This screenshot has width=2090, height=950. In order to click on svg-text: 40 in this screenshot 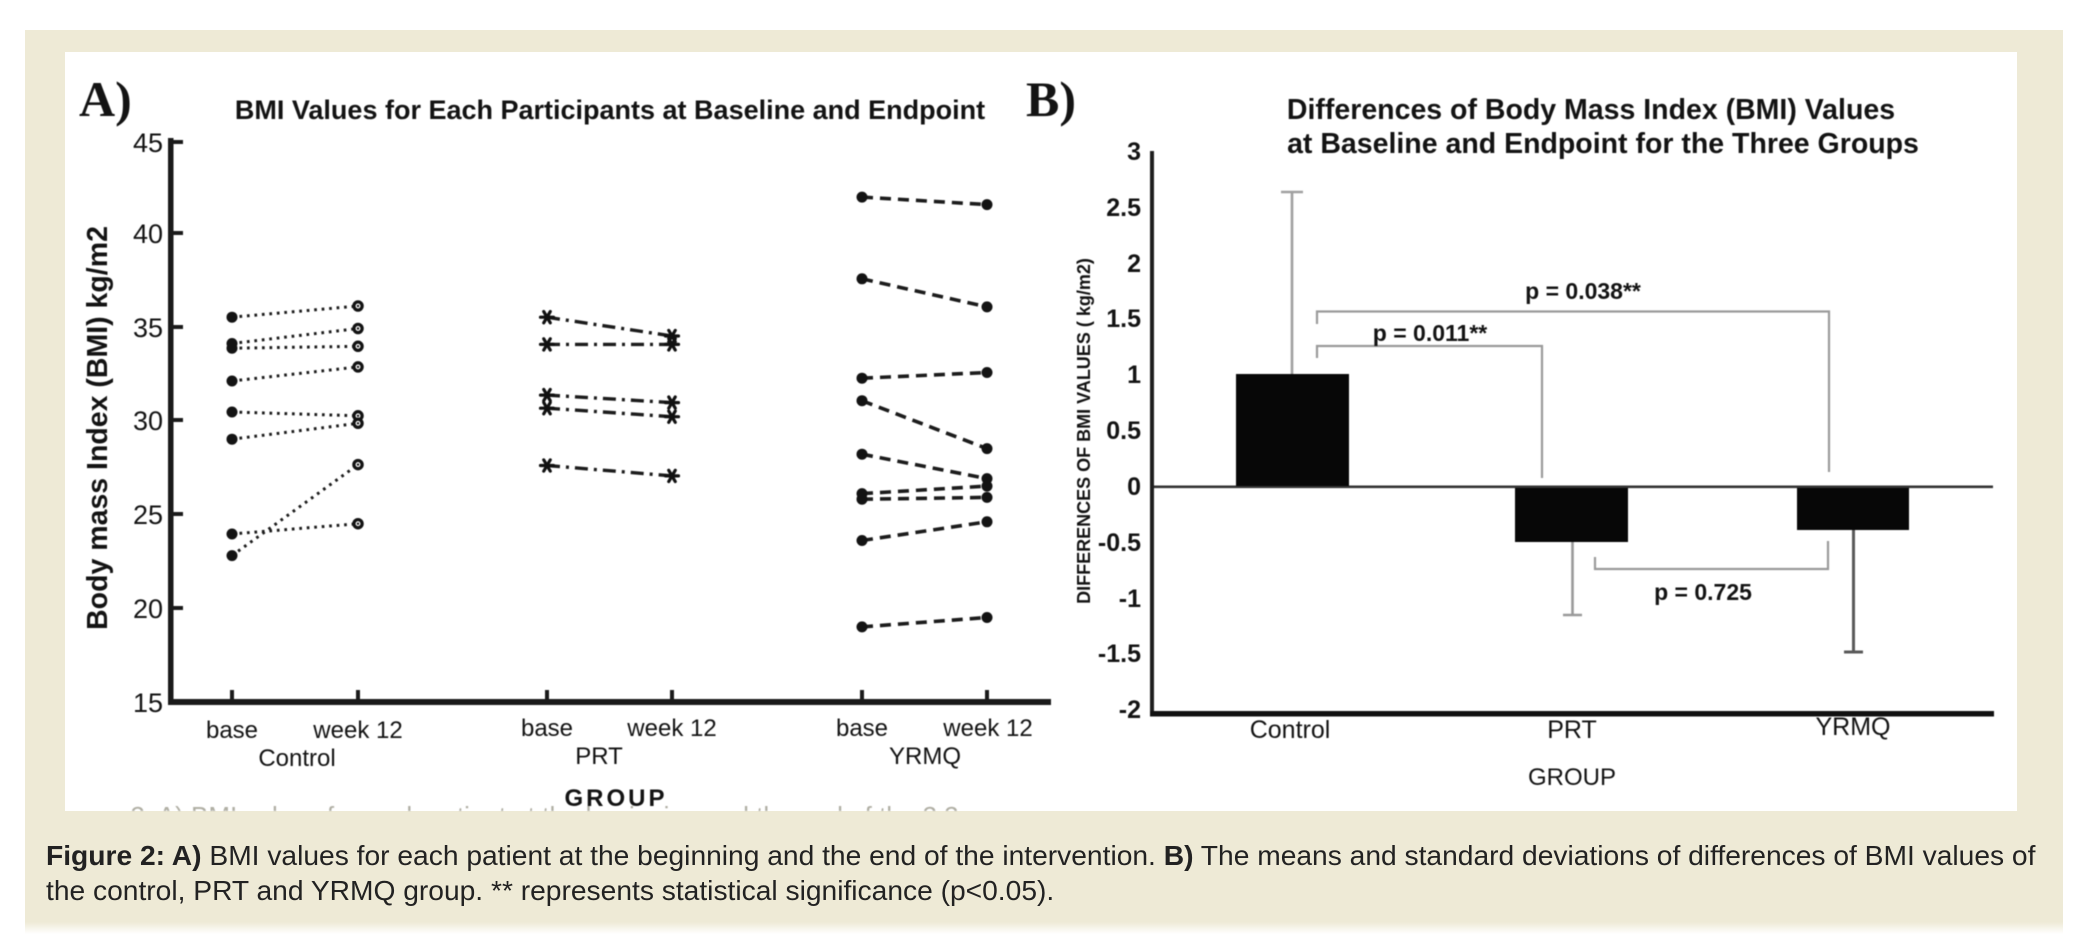, I will do `click(148, 234)`.